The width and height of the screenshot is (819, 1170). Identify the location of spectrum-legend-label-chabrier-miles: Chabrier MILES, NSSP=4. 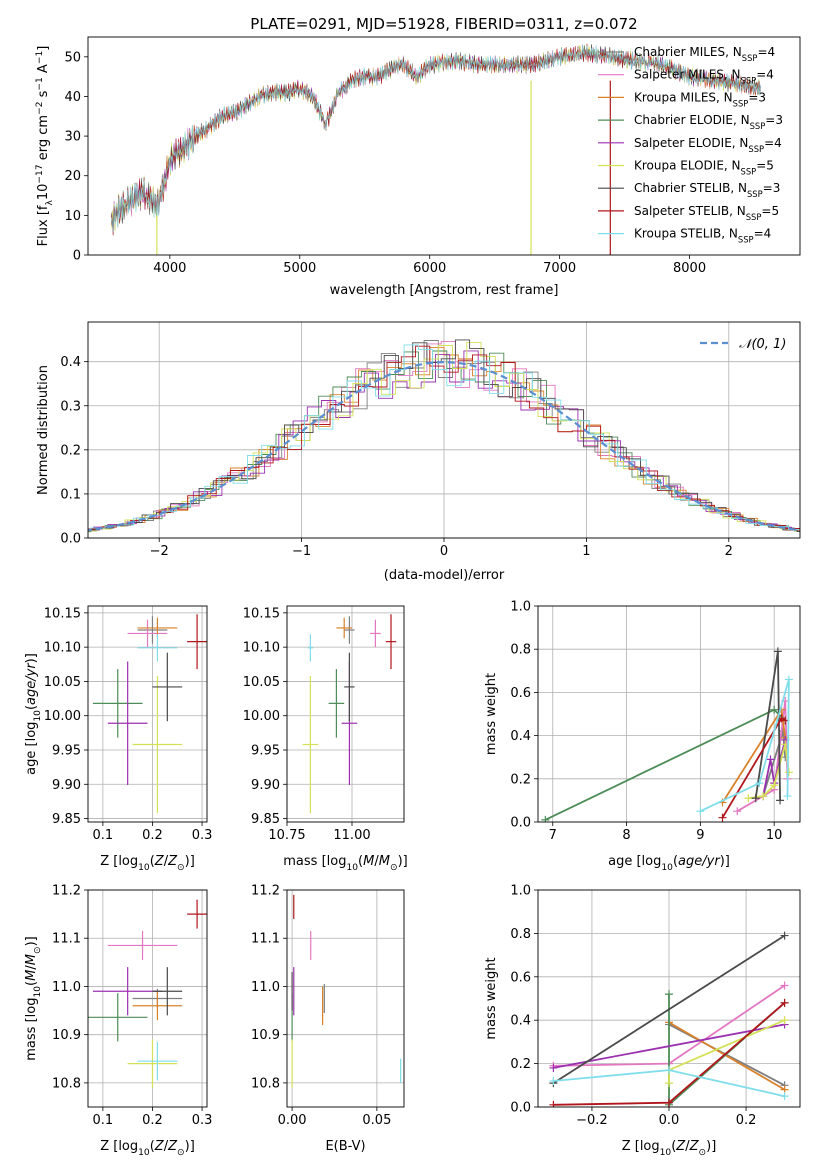
(704, 54).